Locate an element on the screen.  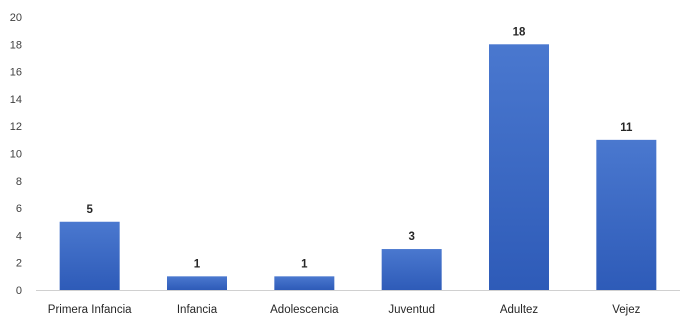
x-tick-label: Infancia is located at coordinates (197, 310).